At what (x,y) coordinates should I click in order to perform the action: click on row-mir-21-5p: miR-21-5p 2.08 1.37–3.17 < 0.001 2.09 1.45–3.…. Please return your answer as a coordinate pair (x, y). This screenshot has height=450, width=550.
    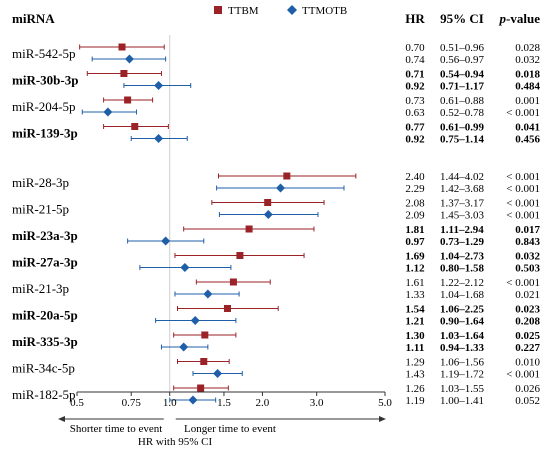
    Looking at the image, I should click on (276, 210).